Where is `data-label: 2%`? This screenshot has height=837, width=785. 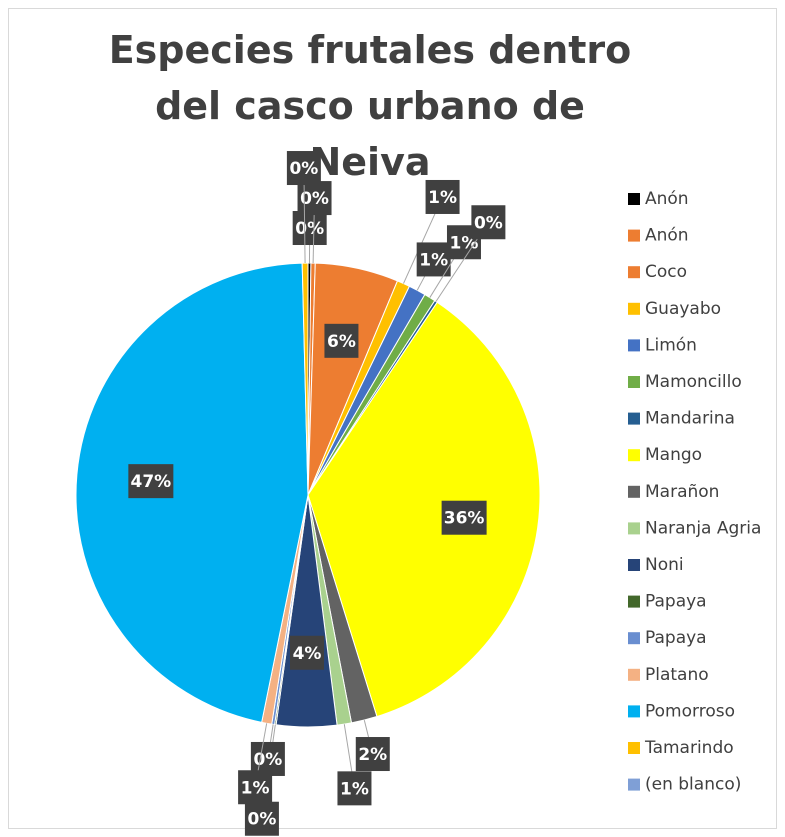 data-label: 2% is located at coordinates (372, 755).